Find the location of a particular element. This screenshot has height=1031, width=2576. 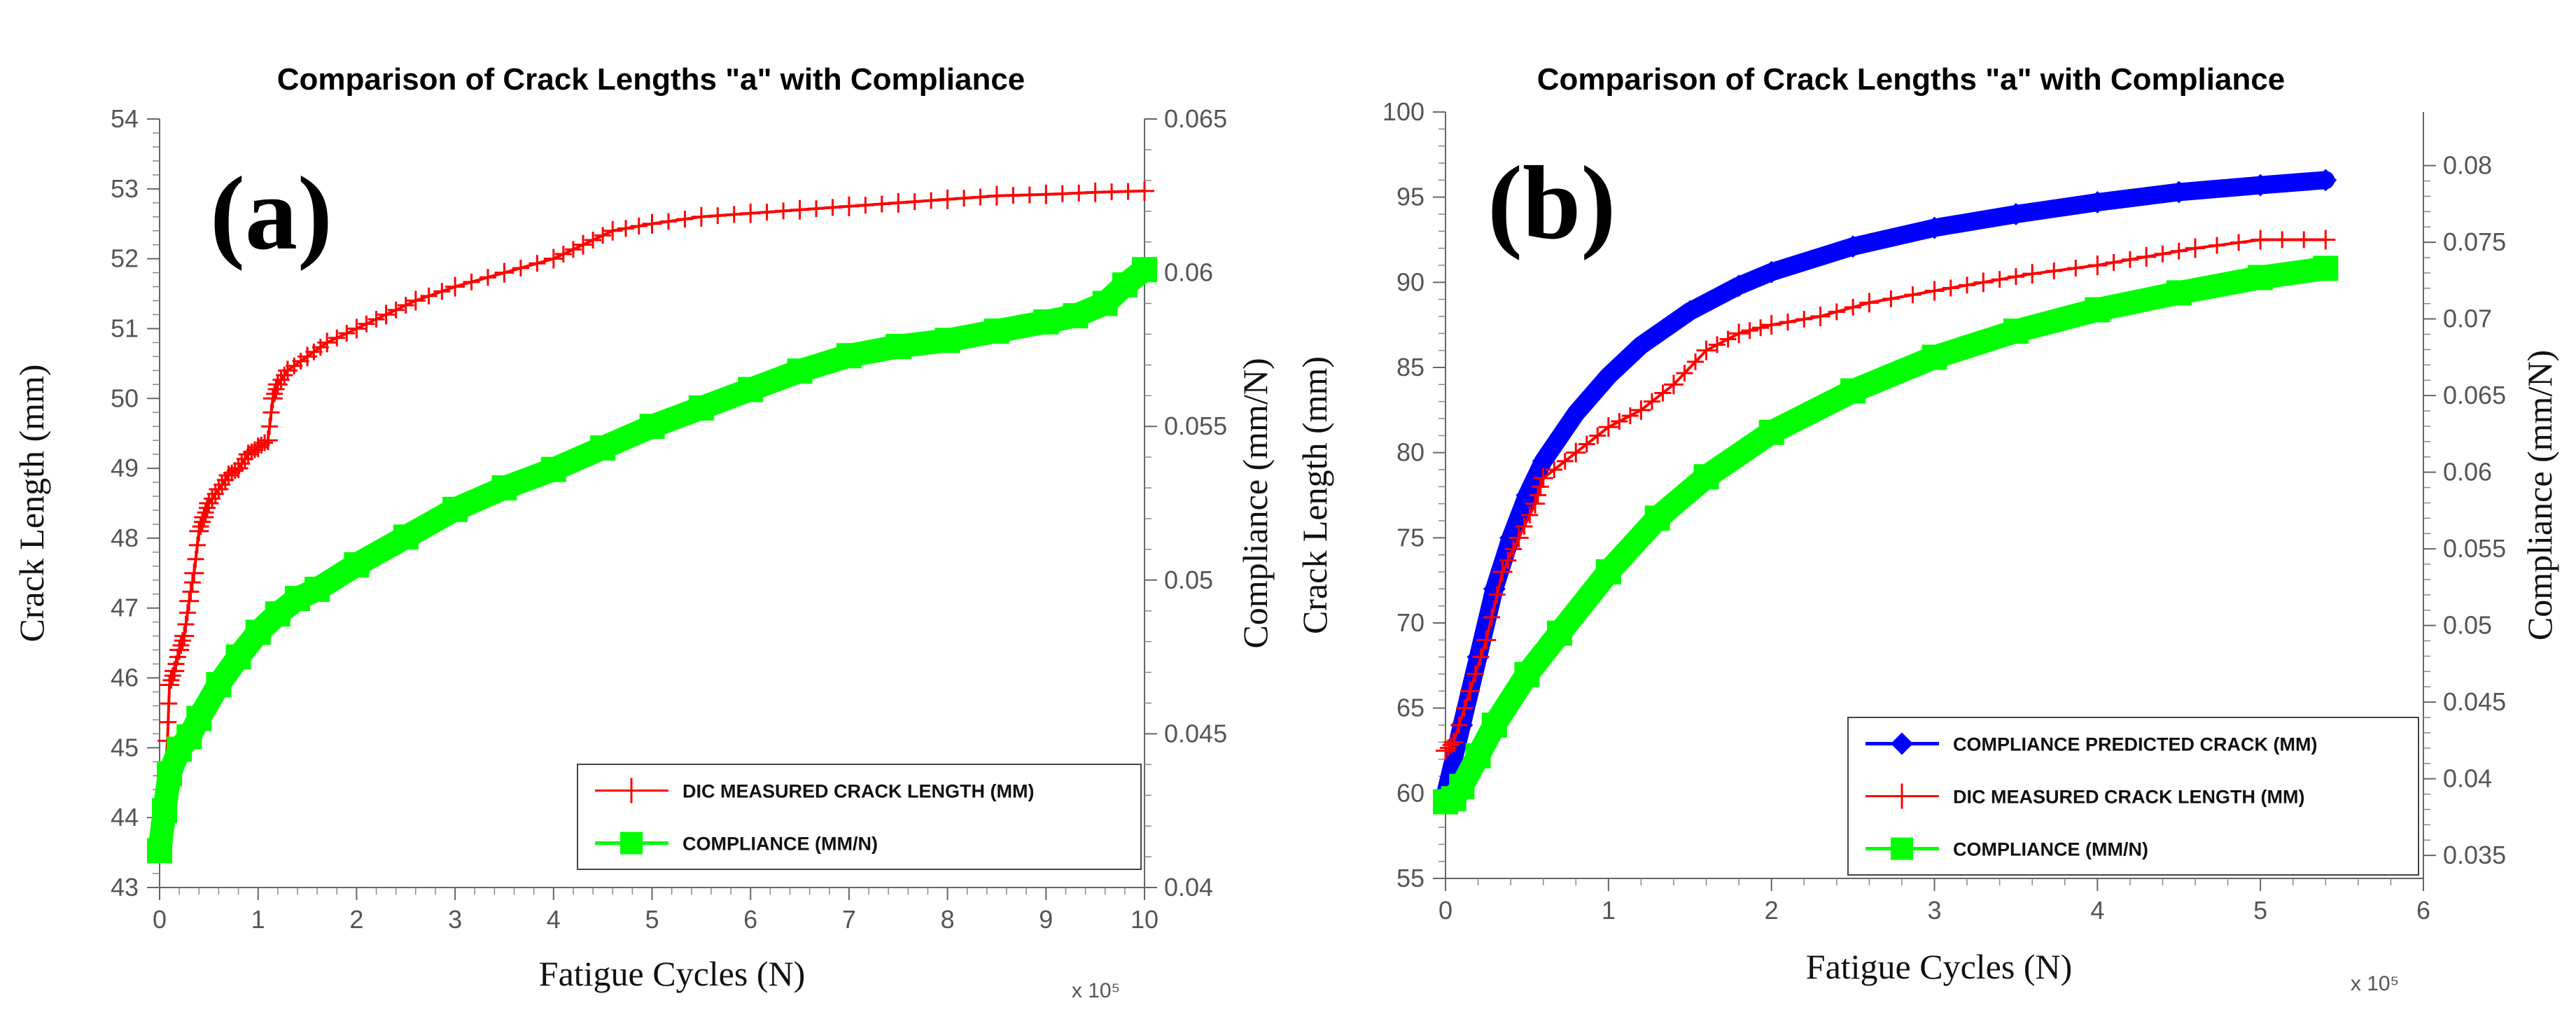

x-tick-label: 7 is located at coordinates (849, 919).